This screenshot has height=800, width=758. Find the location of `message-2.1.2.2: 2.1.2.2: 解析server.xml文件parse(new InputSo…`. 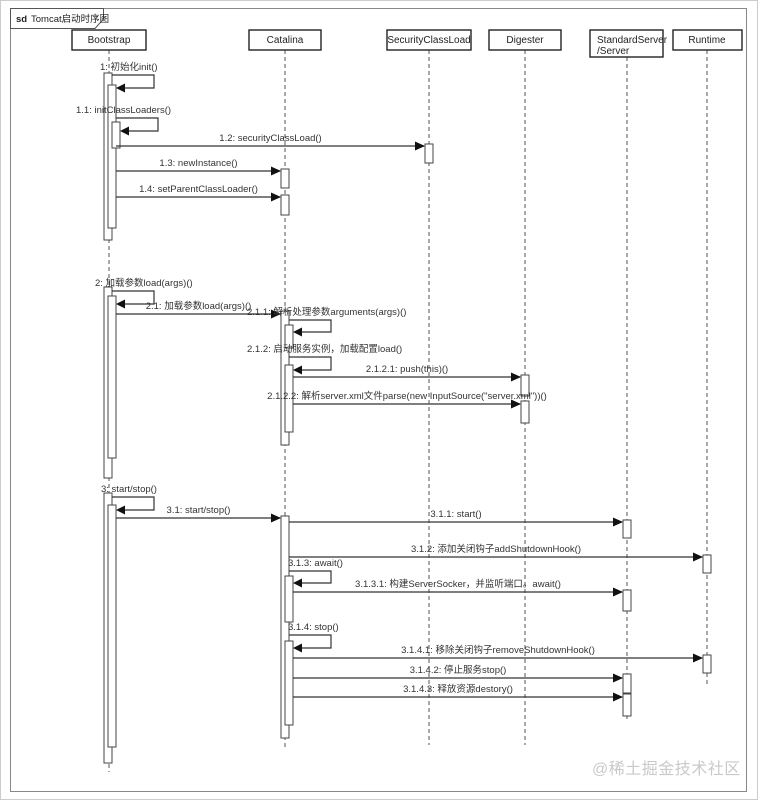

message-2.1.2.2: 2.1.2.2: 解析server.xml文件parse(new InputSo… is located at coordinates (407, 399).